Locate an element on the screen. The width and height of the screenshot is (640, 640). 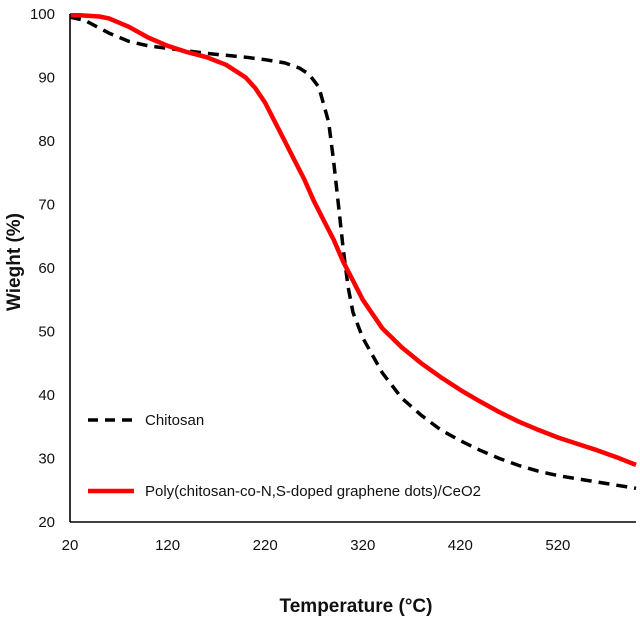
x-tick-label: 20 is located at coordinates (70, 545).